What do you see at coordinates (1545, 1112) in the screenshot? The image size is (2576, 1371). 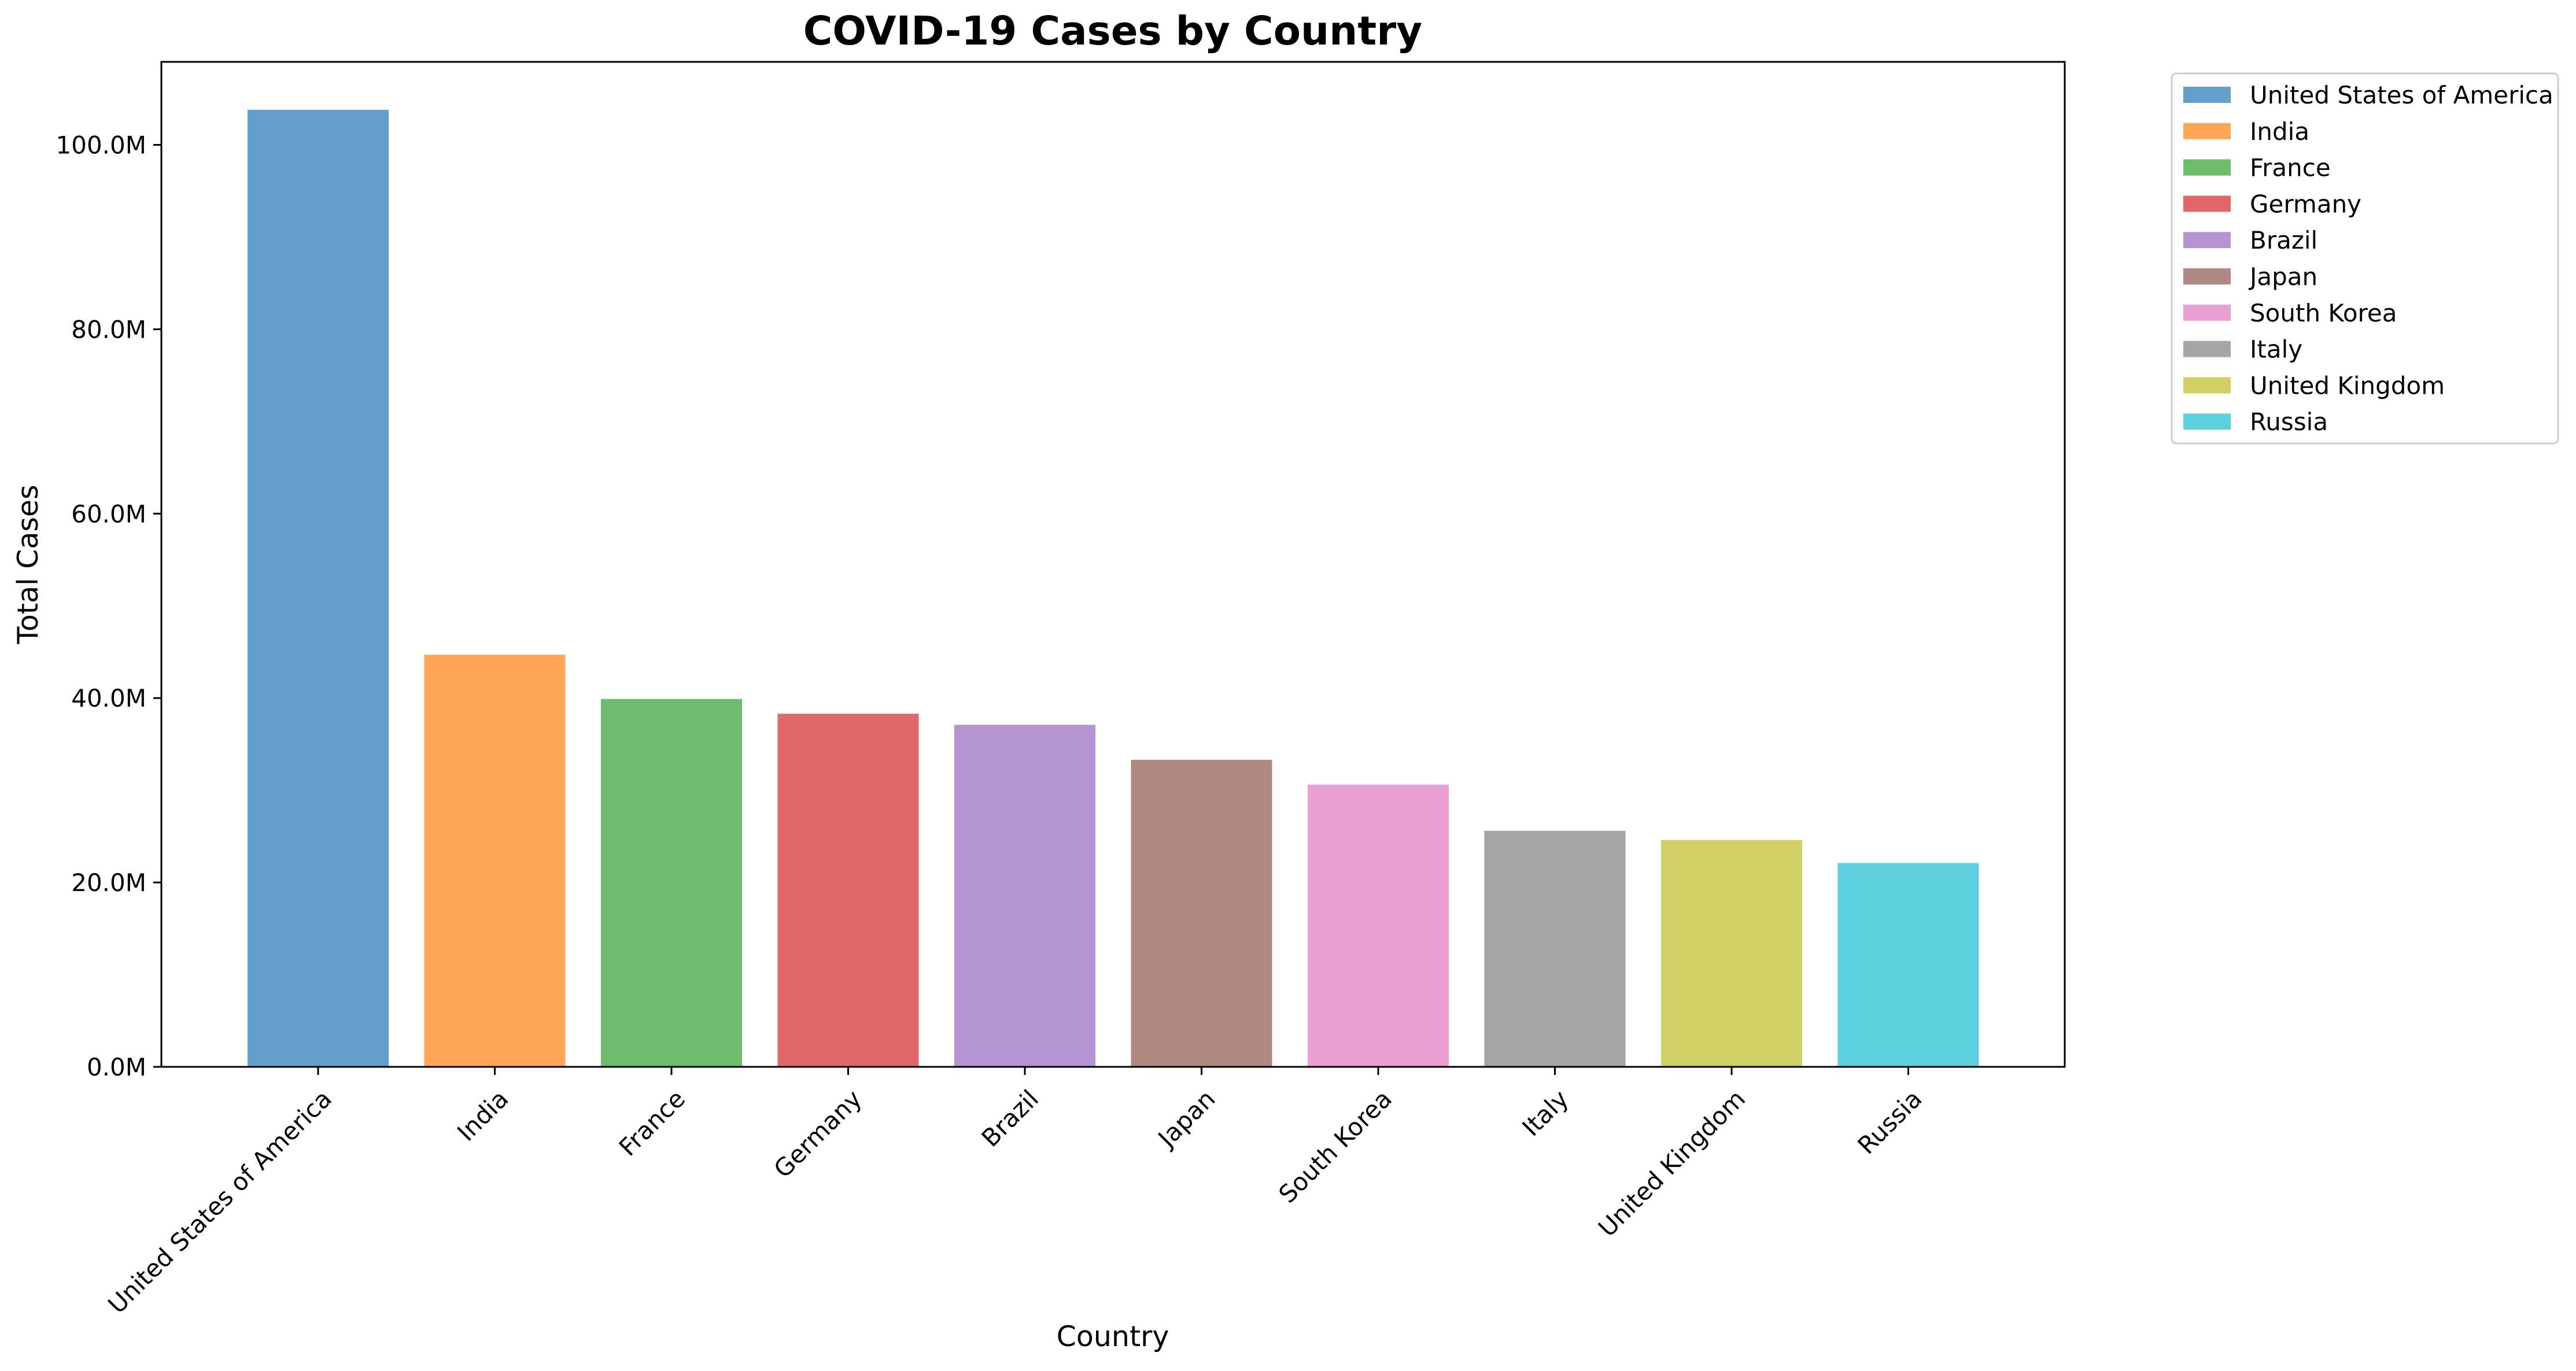 I see `x-tick-label-7: Italy` at bounding box center [1545, 1112].